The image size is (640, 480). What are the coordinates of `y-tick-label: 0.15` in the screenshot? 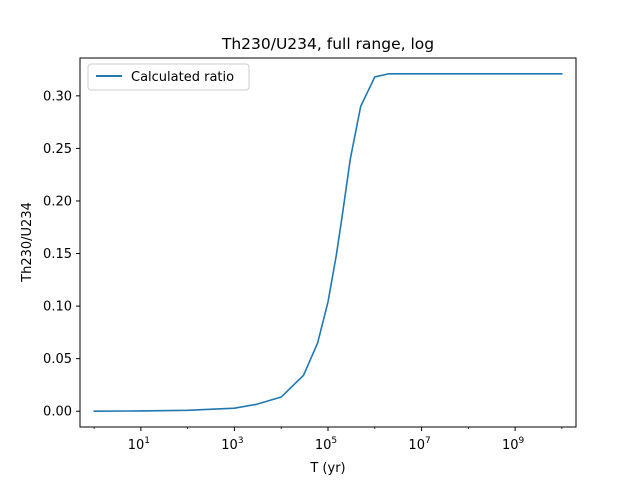 It's located at (57, 254).